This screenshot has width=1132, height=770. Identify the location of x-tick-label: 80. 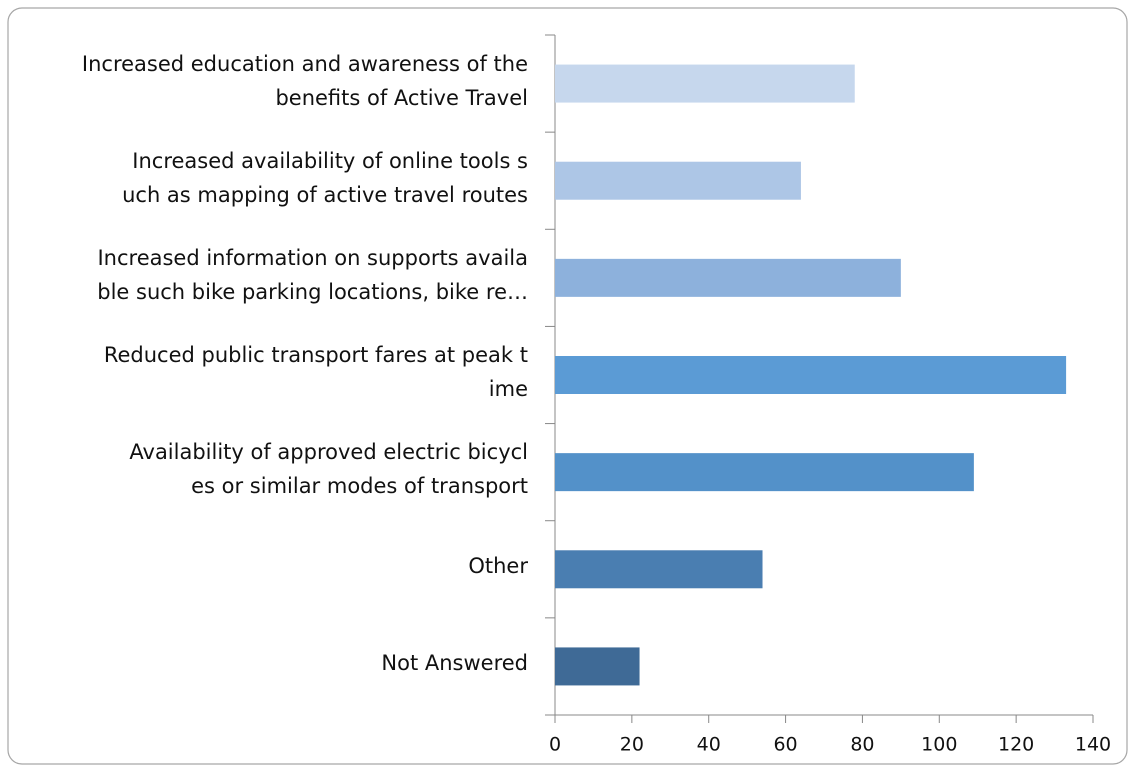
(862, 745).